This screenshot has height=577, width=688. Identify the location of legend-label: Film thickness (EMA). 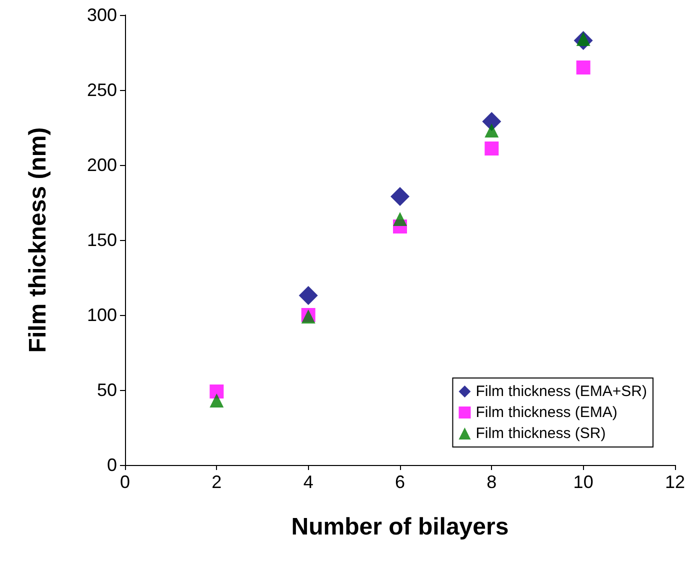
(547, 412).